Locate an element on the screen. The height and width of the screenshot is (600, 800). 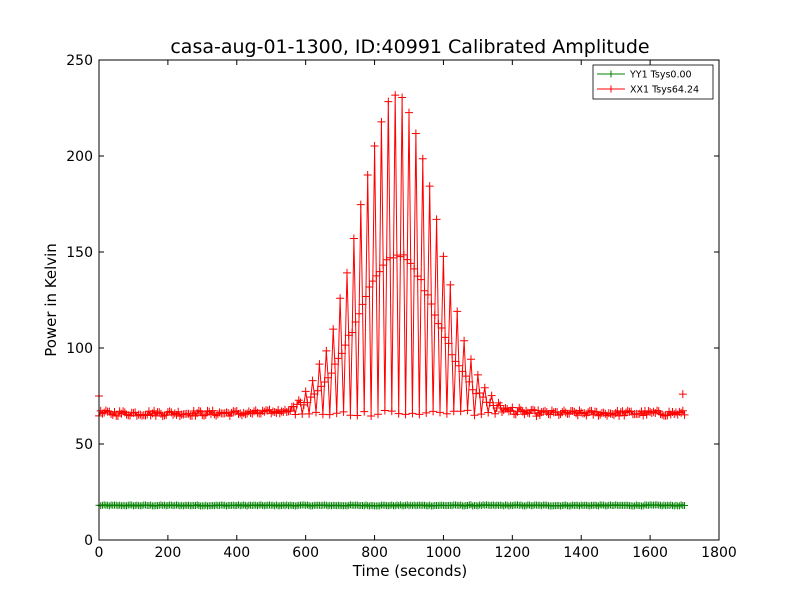
y-tick-label: 50 is located at coordinates (84, 445).